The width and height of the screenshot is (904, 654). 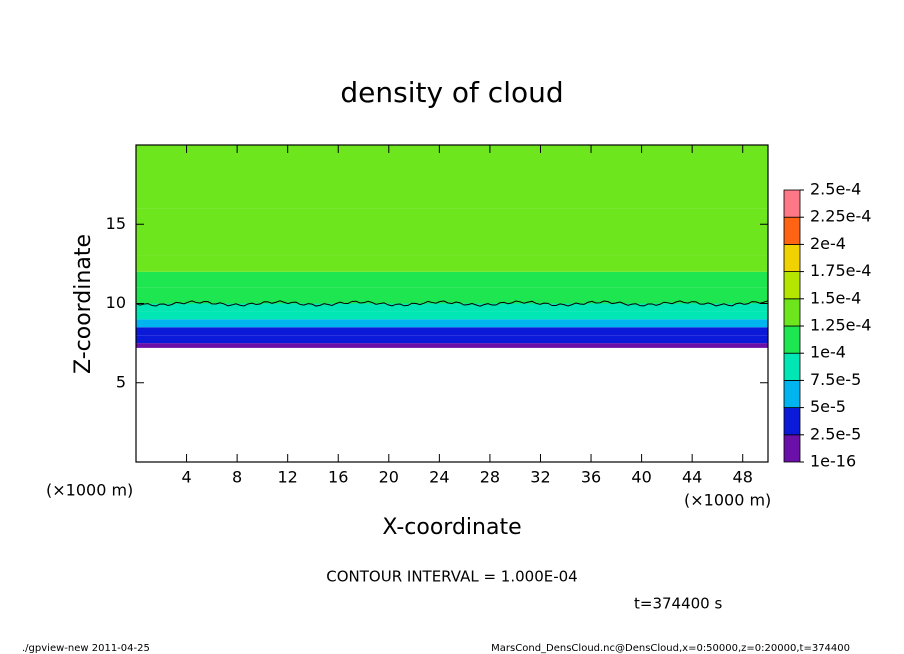 I want to click on x-tick-label: 36, so click(x=591, y=477).